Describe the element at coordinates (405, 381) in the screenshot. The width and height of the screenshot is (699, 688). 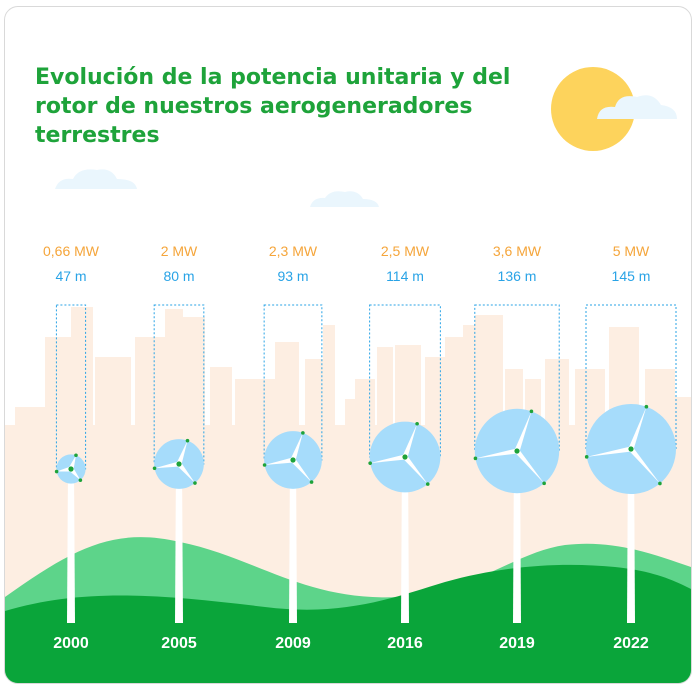
I see `rotor-bracket-2016` at that location.